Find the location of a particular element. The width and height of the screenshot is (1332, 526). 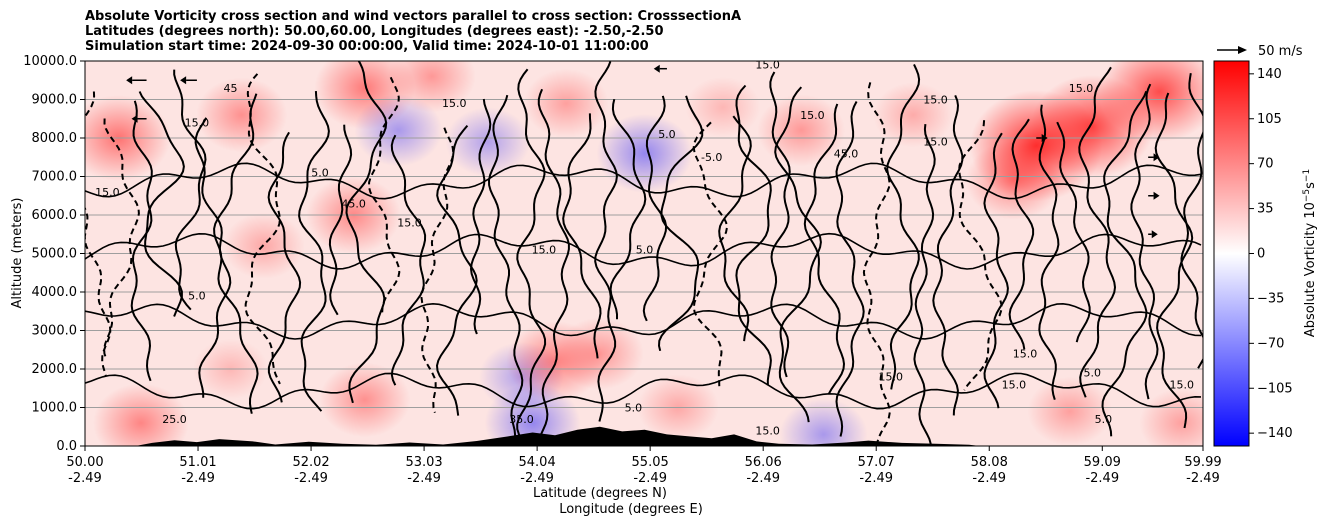

colorbar-label-exp1: −5 is located at coordinates (1307, 195).